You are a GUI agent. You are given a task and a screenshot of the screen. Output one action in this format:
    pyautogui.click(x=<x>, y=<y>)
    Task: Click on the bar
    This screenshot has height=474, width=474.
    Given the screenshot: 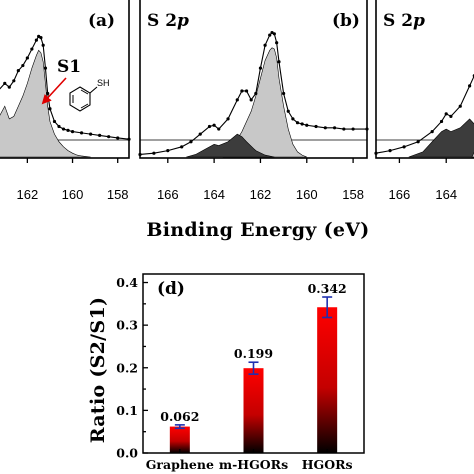 What is the action you would take?
    pyautogui.click(x=253, y=410)
    